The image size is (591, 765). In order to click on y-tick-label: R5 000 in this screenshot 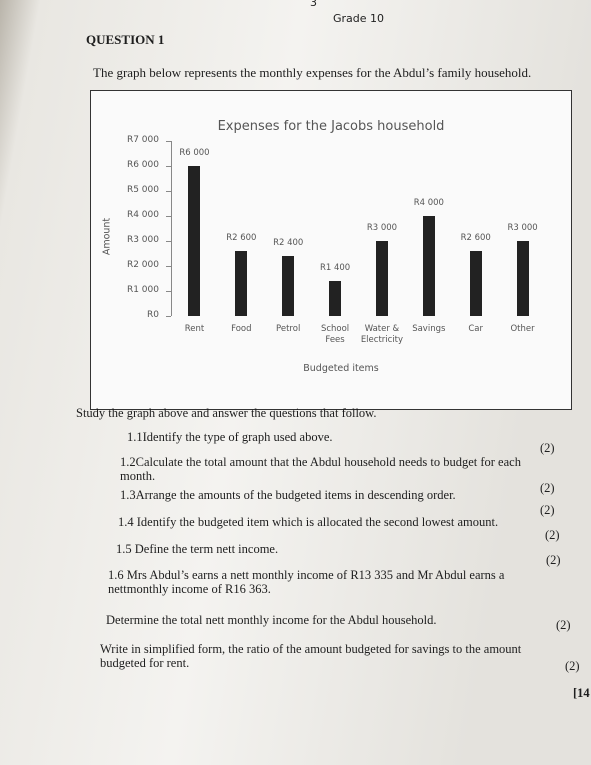, I will do `click(142, 190)`.